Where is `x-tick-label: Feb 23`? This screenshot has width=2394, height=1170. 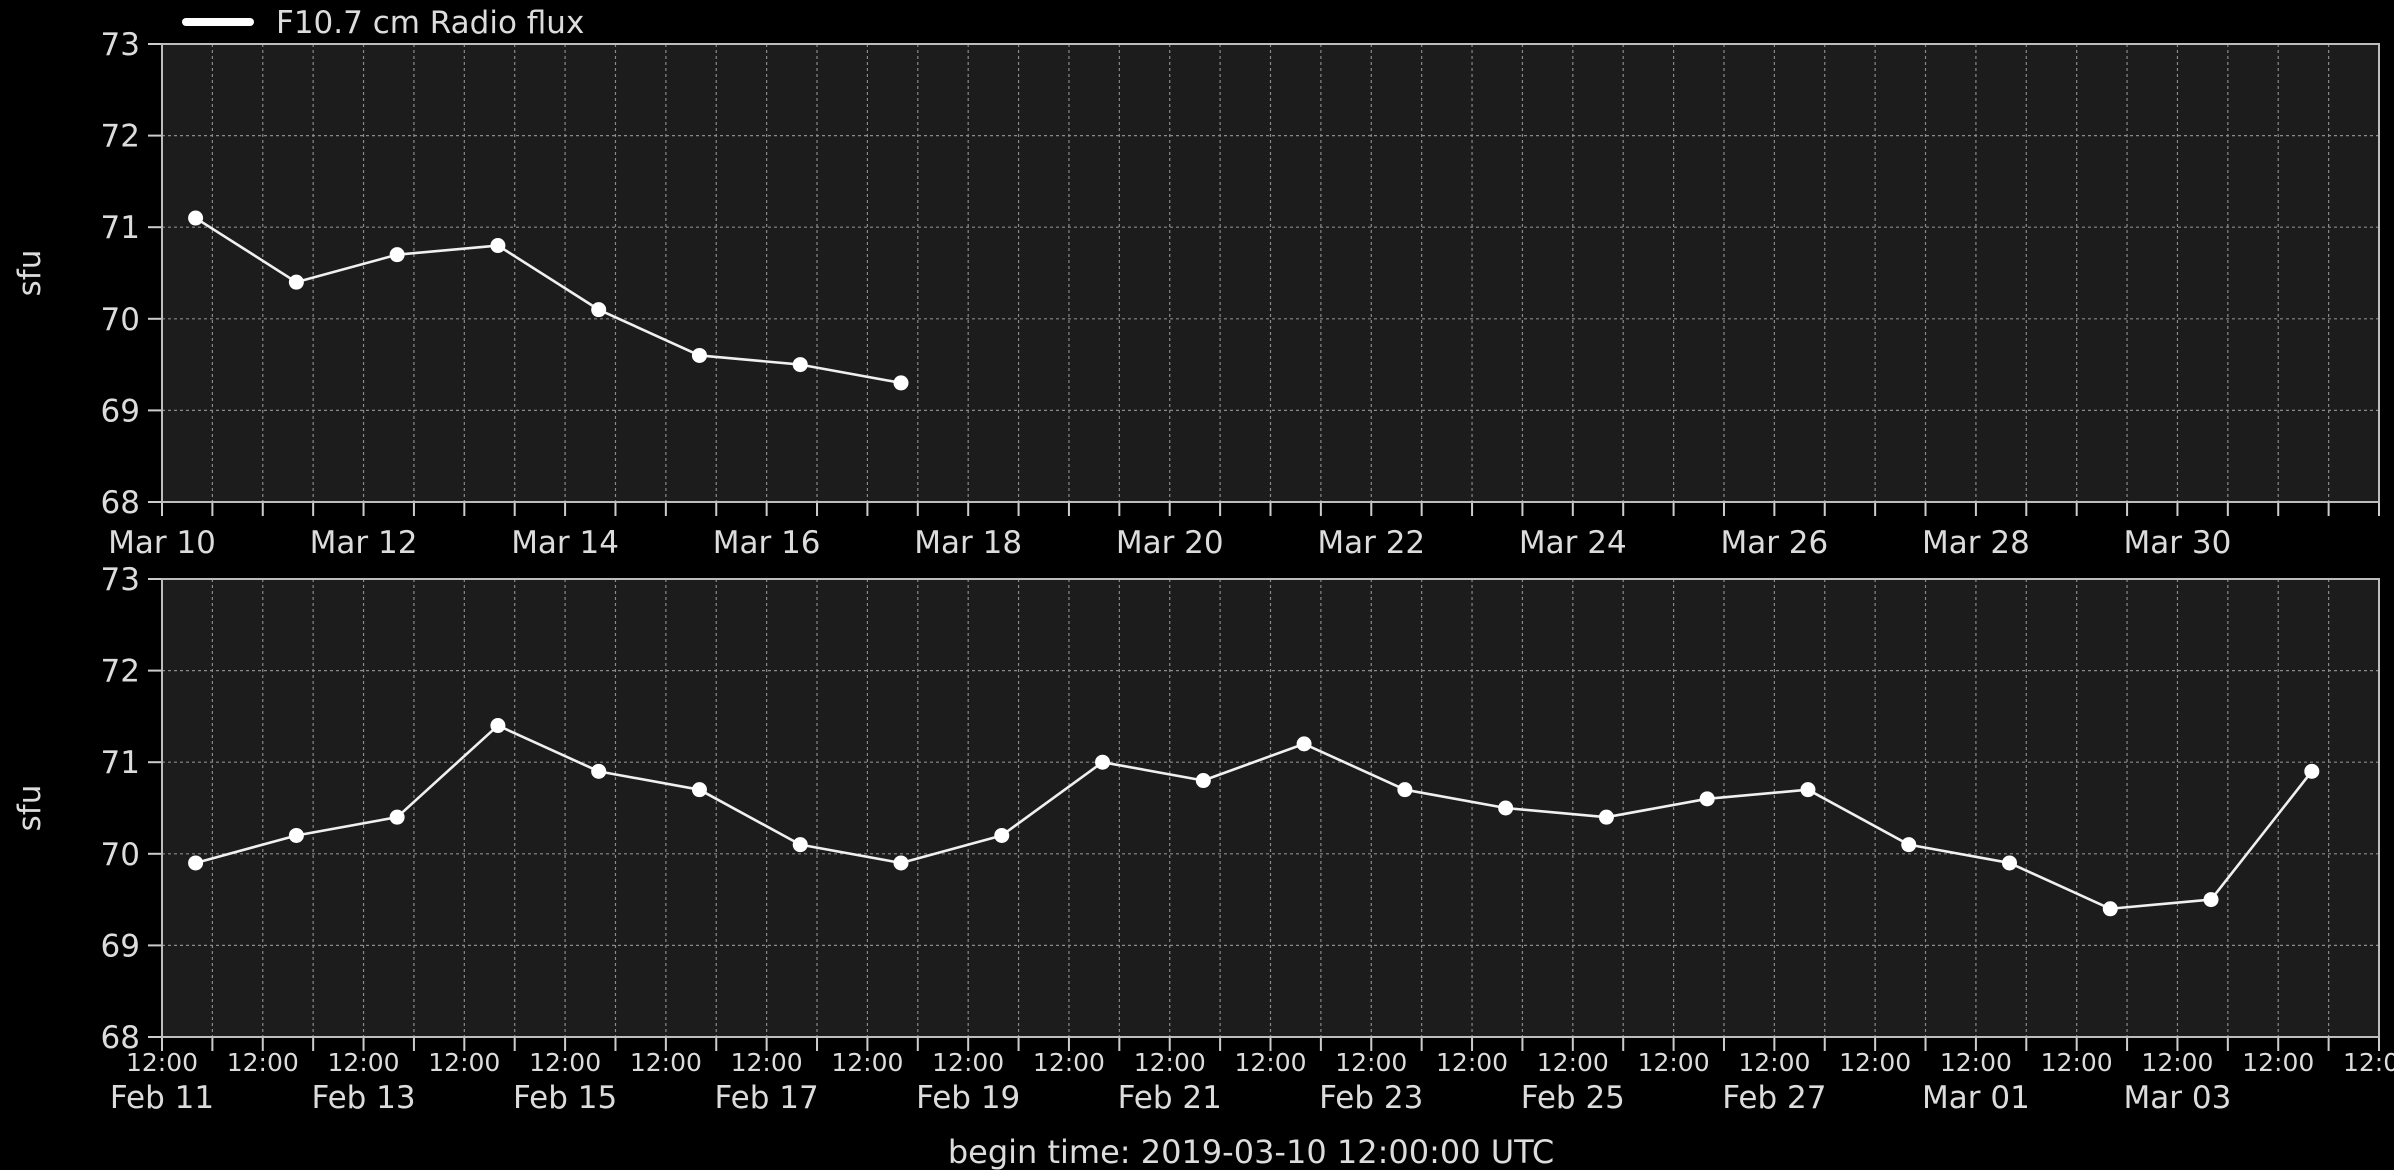 x-tick-label: Feb 23 is located at coordinates (1371, 1098).